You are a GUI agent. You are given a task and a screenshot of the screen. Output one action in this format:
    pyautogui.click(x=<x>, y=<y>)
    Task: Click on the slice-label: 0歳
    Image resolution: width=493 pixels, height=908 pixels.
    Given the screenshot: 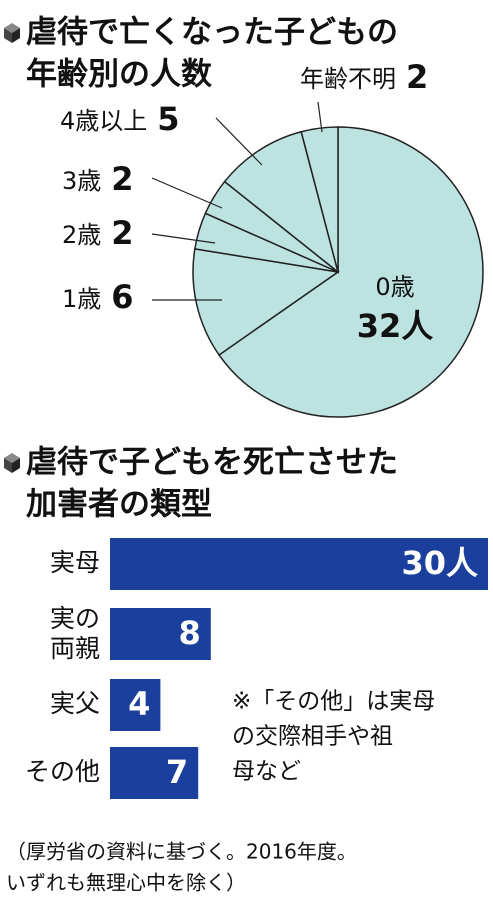 What is the action you would take?
    pyautogui.click(x=394, y=287)
    